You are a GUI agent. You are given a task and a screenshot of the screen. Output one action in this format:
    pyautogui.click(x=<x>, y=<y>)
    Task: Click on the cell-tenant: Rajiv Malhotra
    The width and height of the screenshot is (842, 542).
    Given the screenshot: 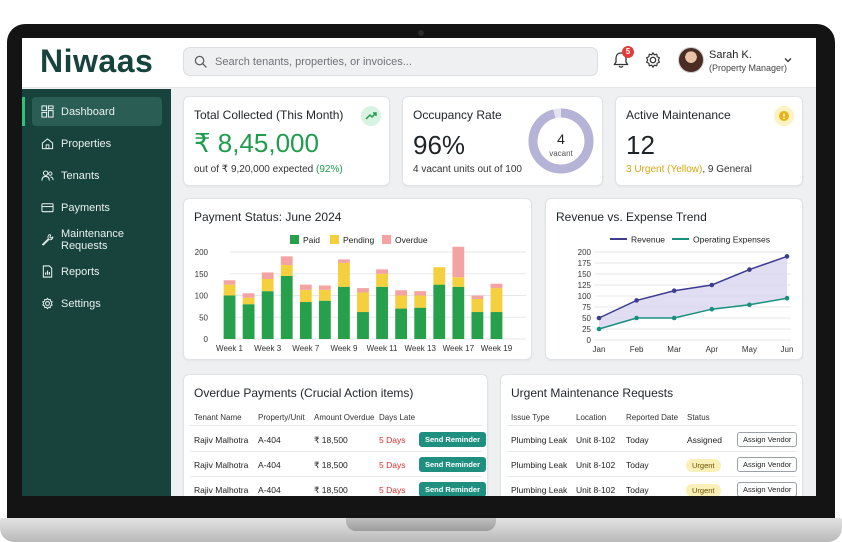 What is the action you would take?
    pyautogui.click(x=221, y=490)
    